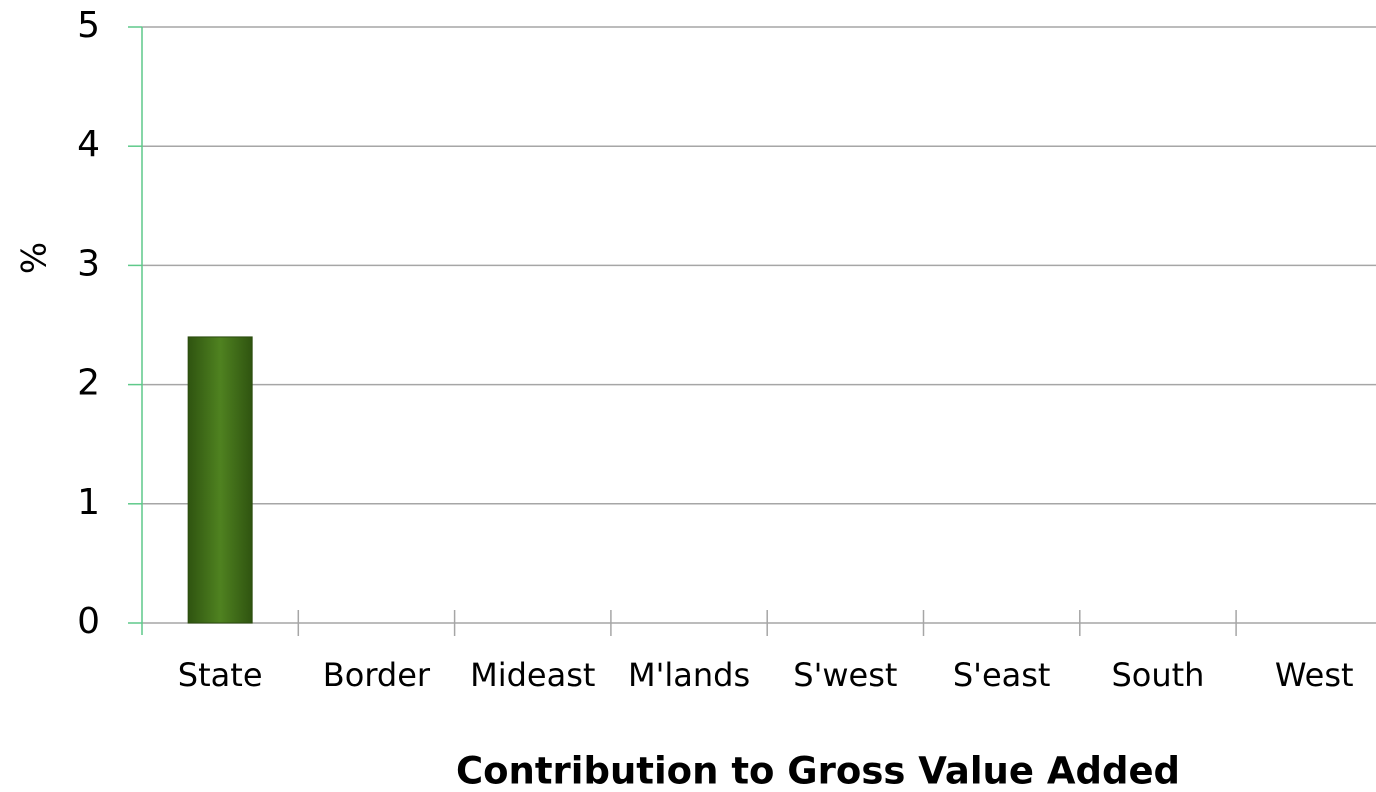  I want to click on y-tick-label: 3, so click(88, 263).